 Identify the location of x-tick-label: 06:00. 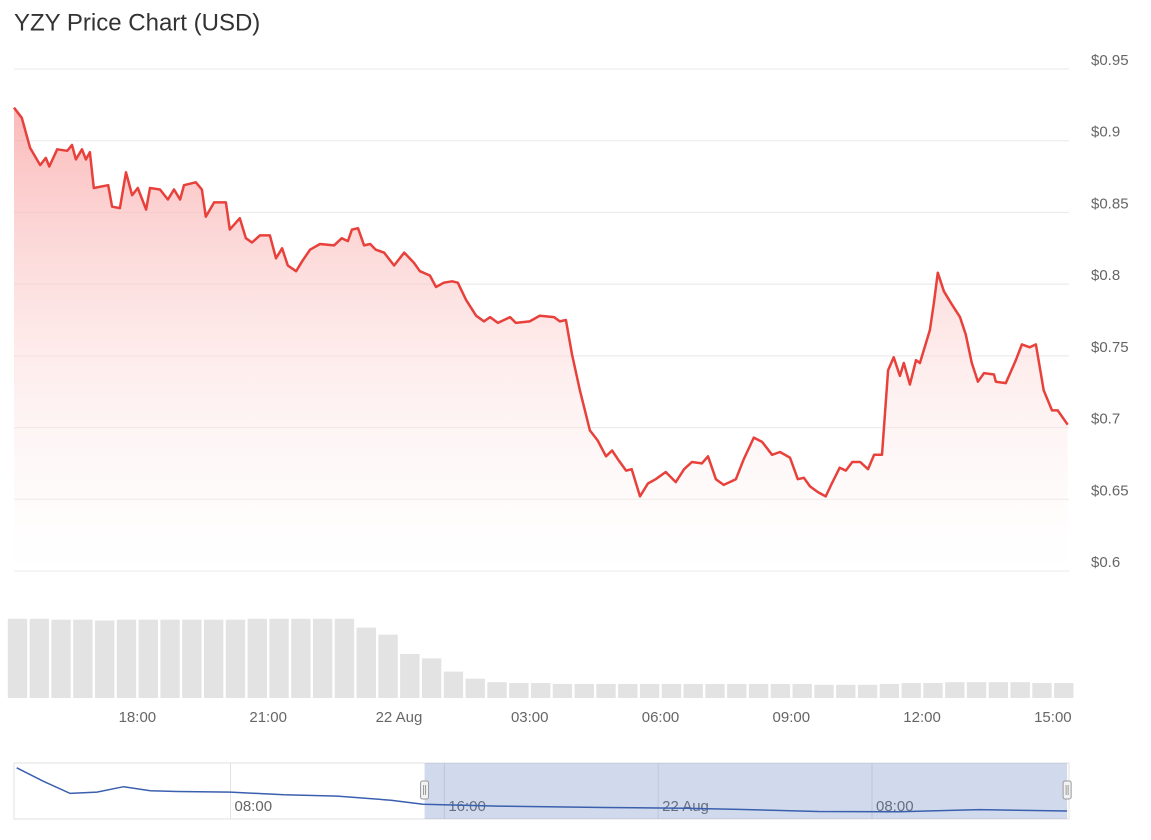
(661, 717).